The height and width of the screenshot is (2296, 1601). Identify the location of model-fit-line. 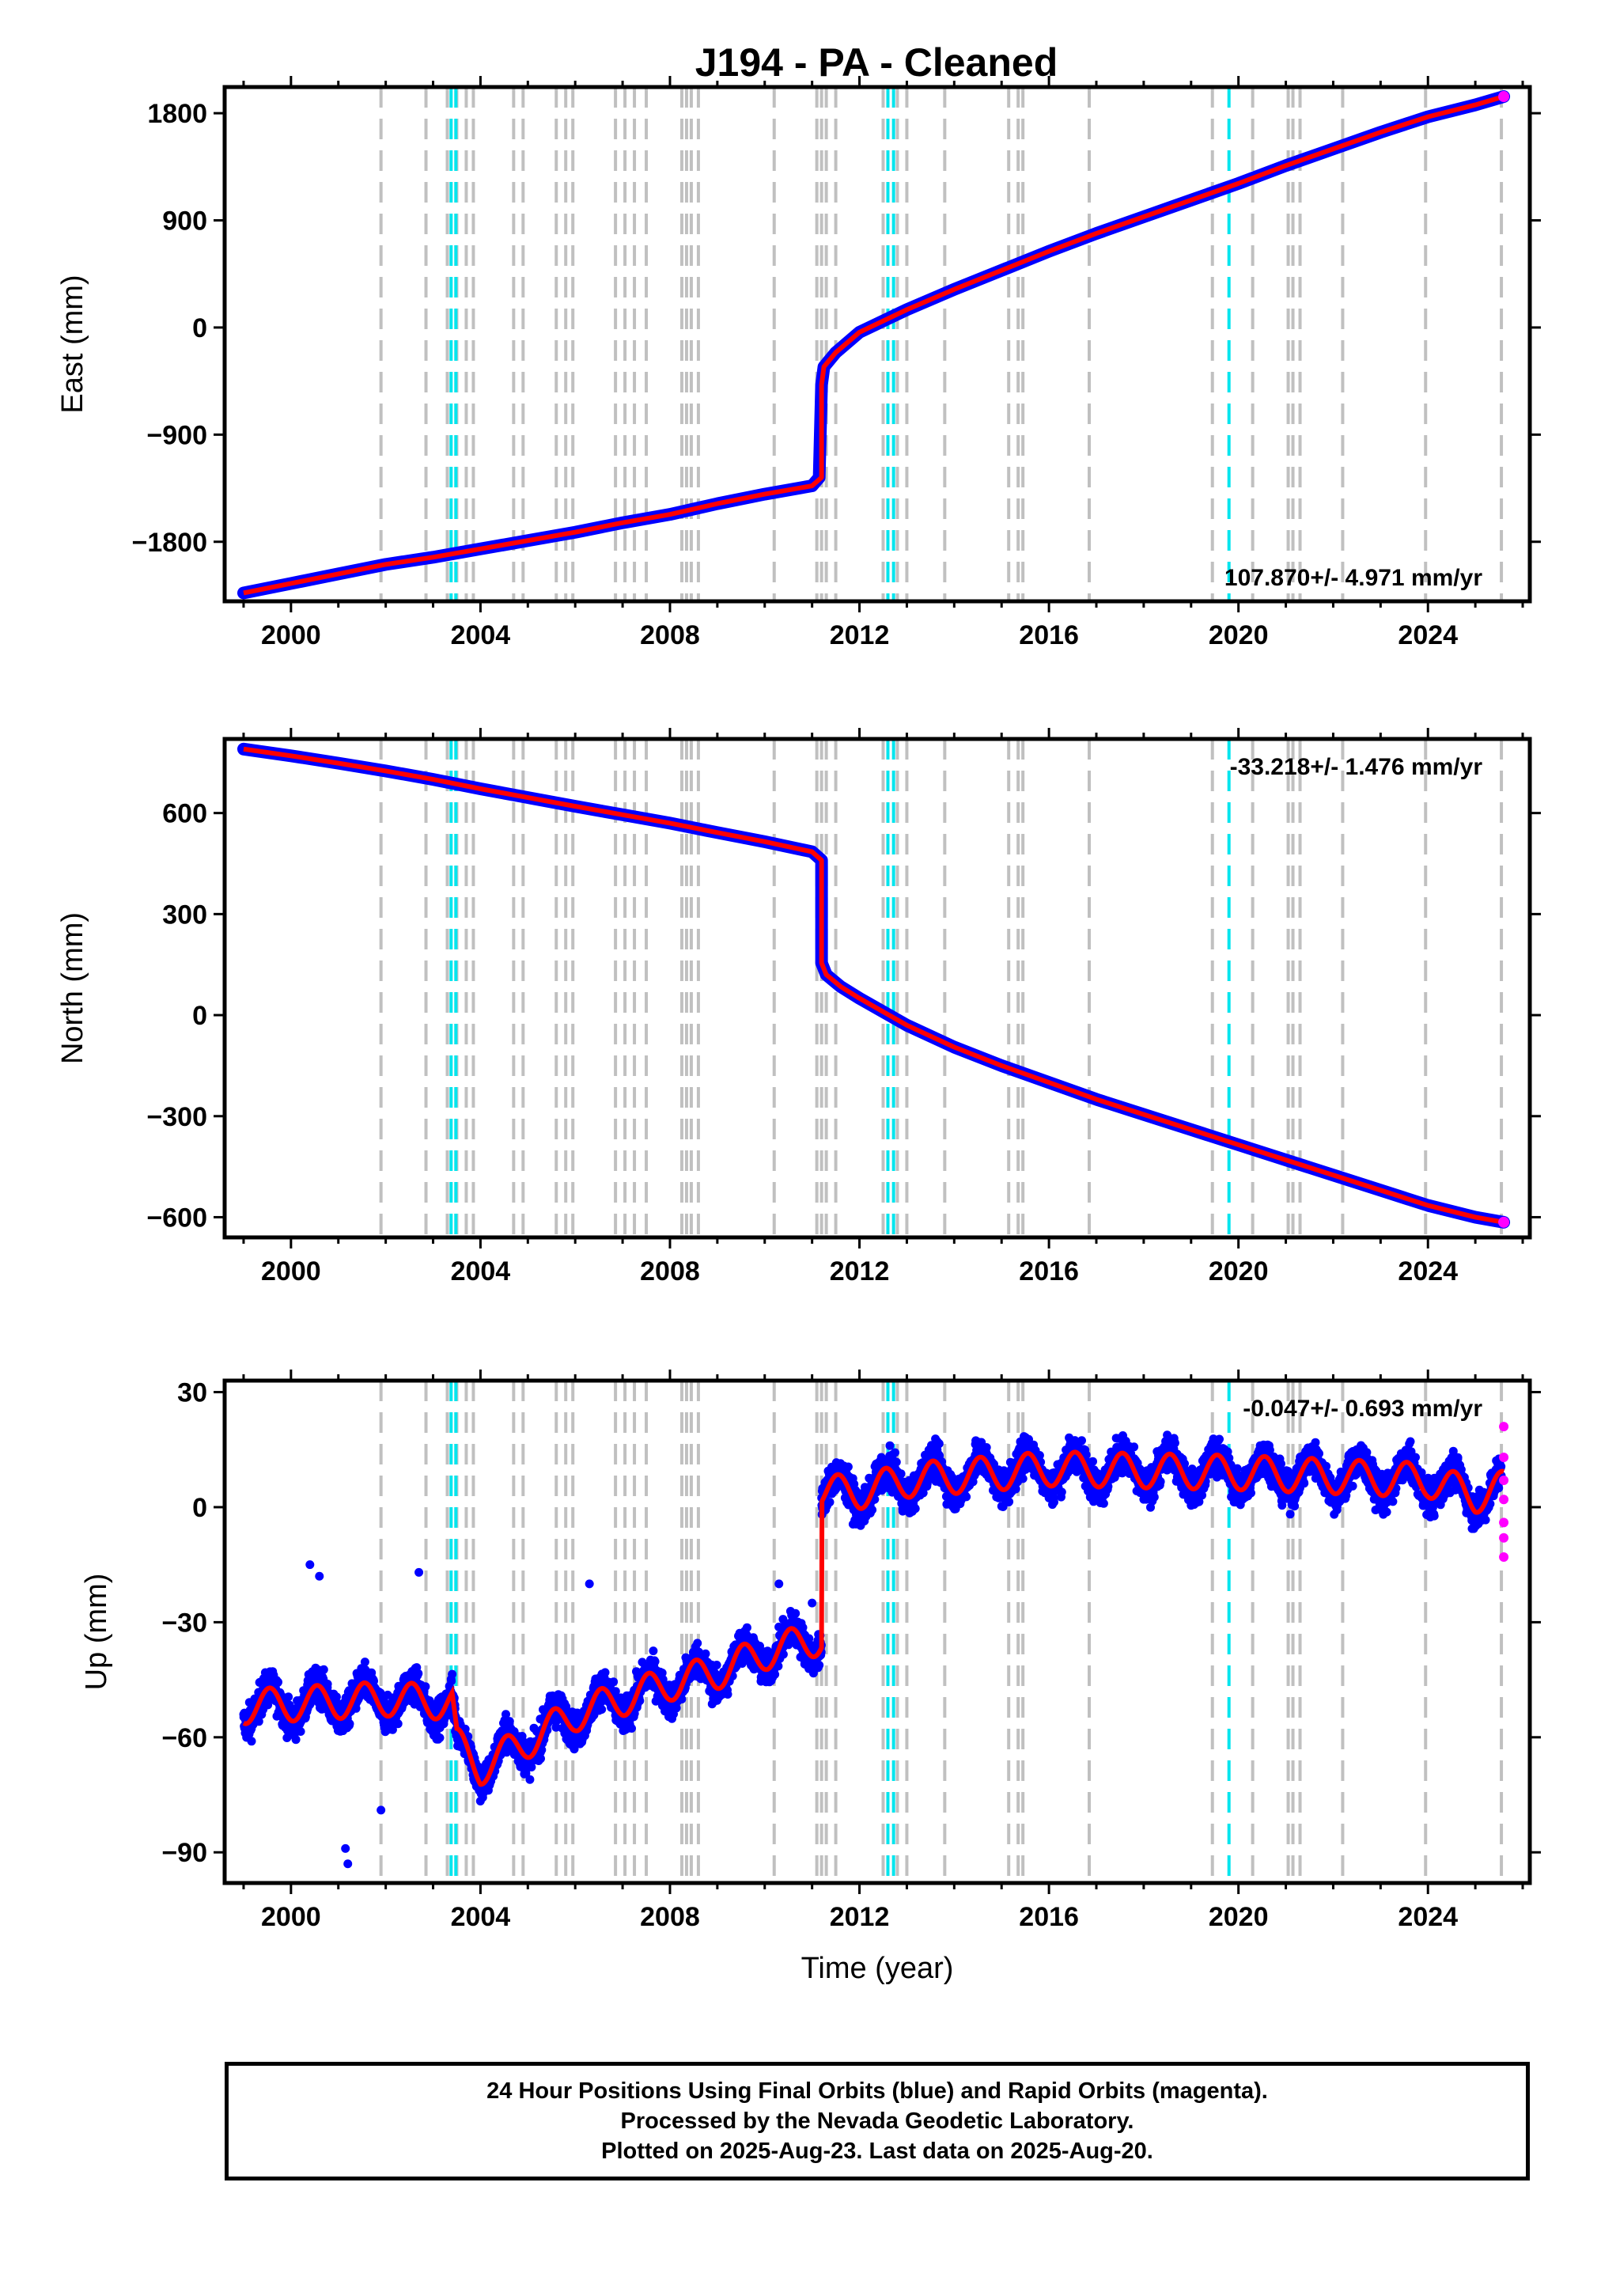
(874, 1618).